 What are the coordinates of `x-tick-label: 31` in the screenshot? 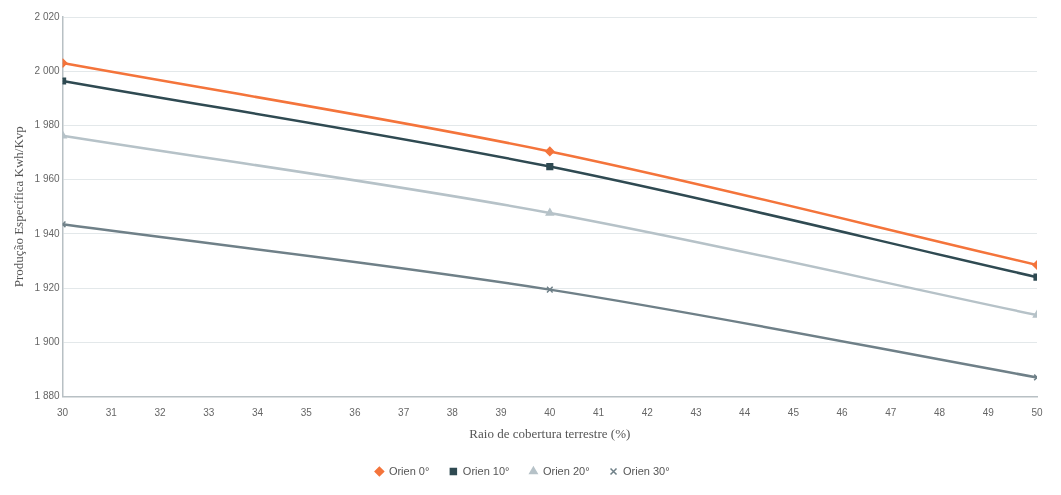 It's located at (111, 413).